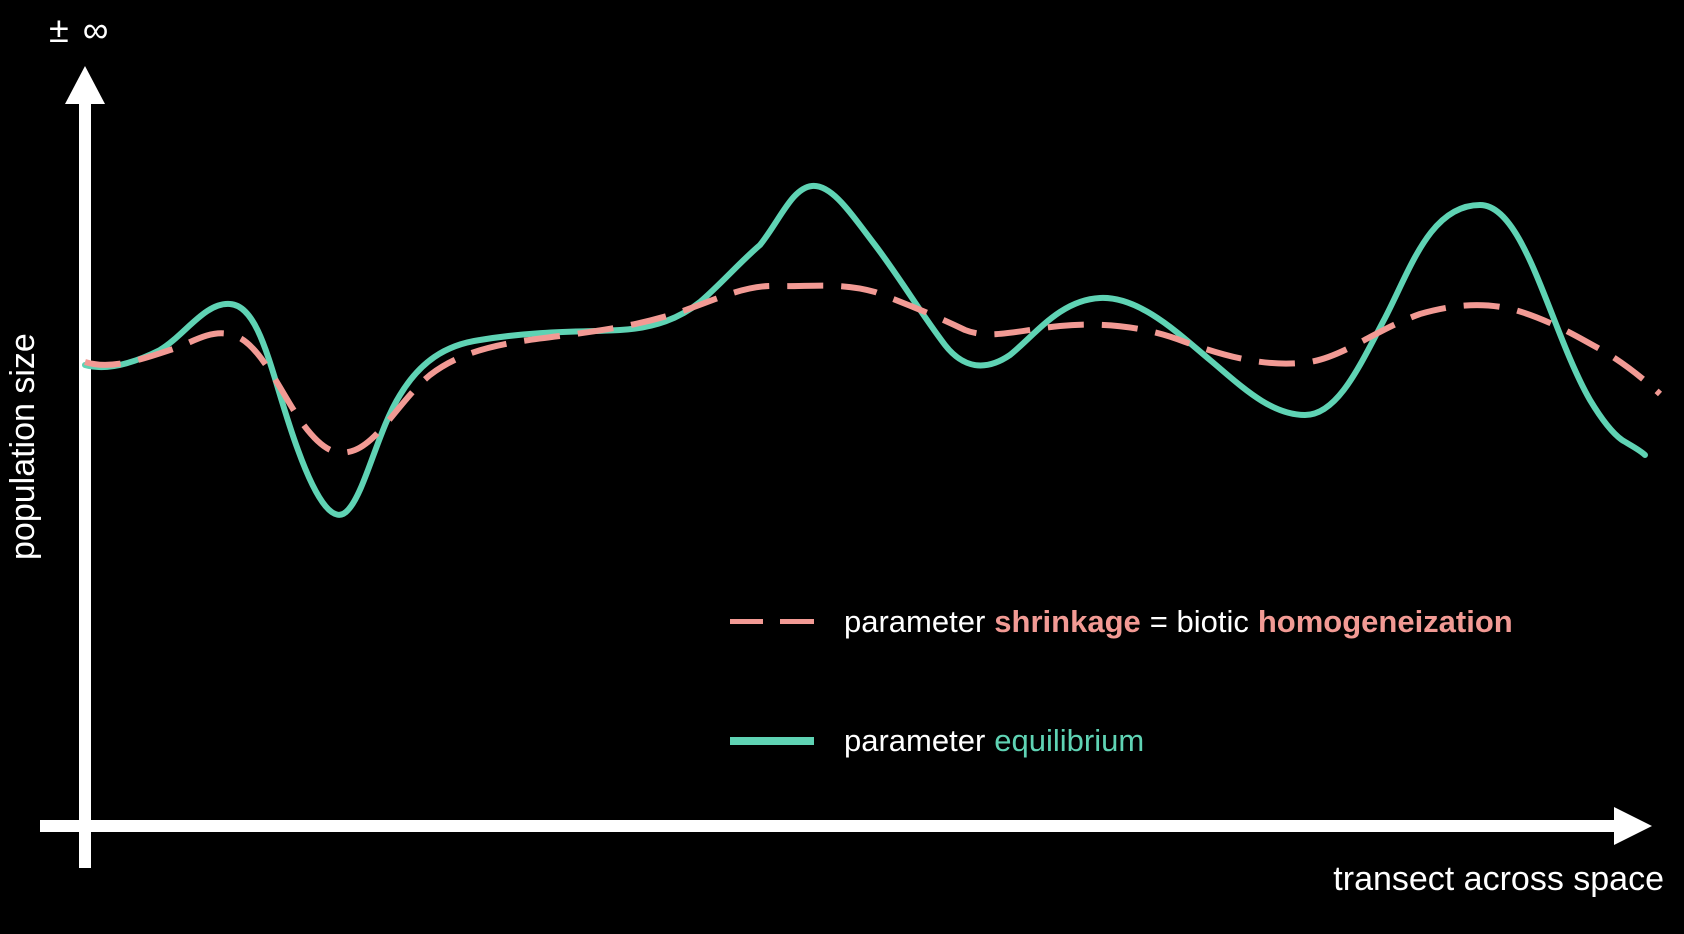 The width and height of the screenshot is (1684, 934). What do you see at coordinates (1385, 621) in the screenshot?
I see `legend-shrinkage-result: homogeneization` at bounding box center [1385, 621].